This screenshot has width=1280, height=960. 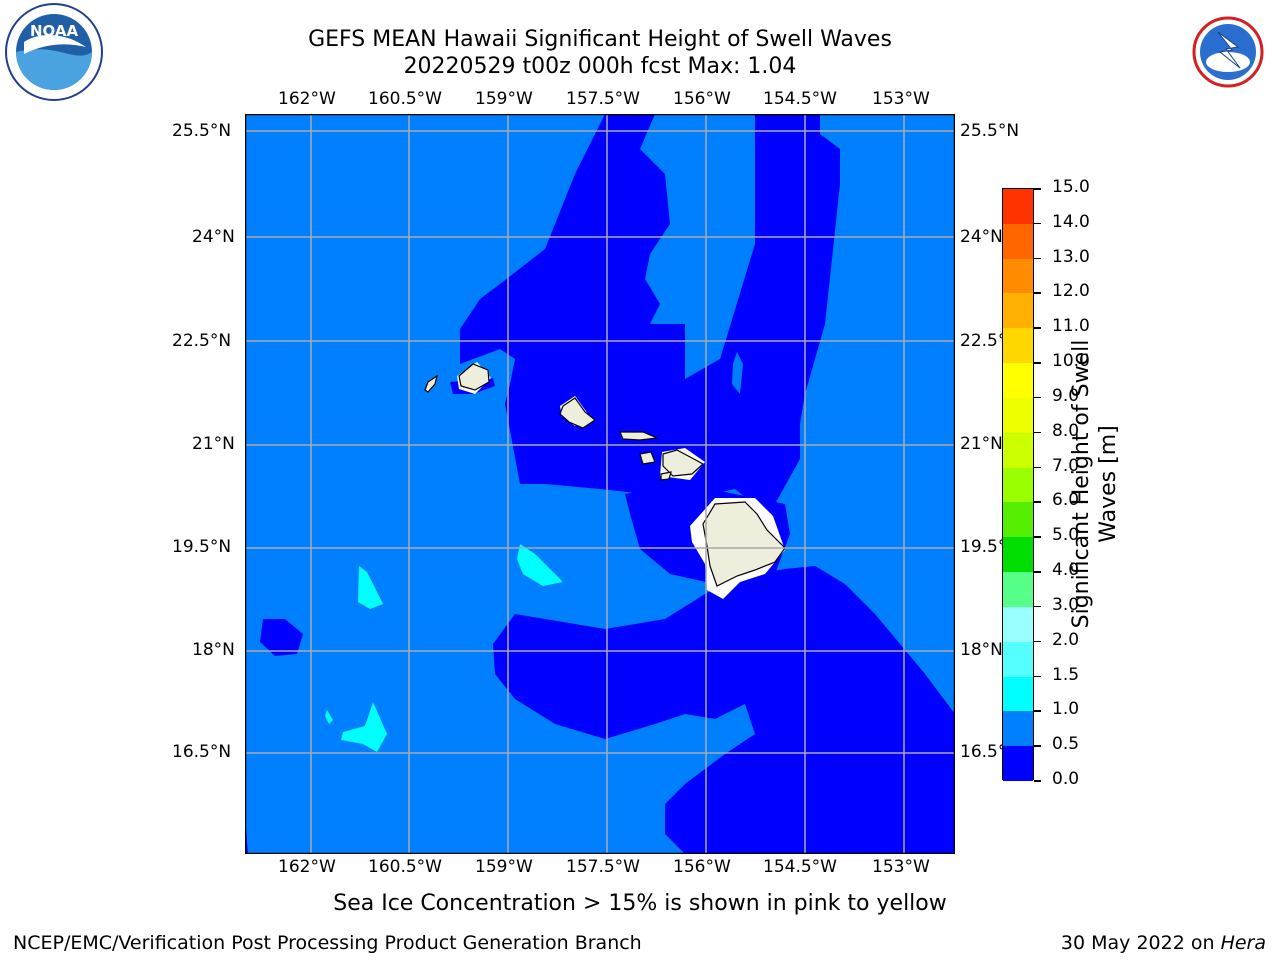 What do you see at coordinates (1108, 484) in the screenshot?
I see `colorbar-label-line2: Waves [m]` at bounding box center [1108, 484].